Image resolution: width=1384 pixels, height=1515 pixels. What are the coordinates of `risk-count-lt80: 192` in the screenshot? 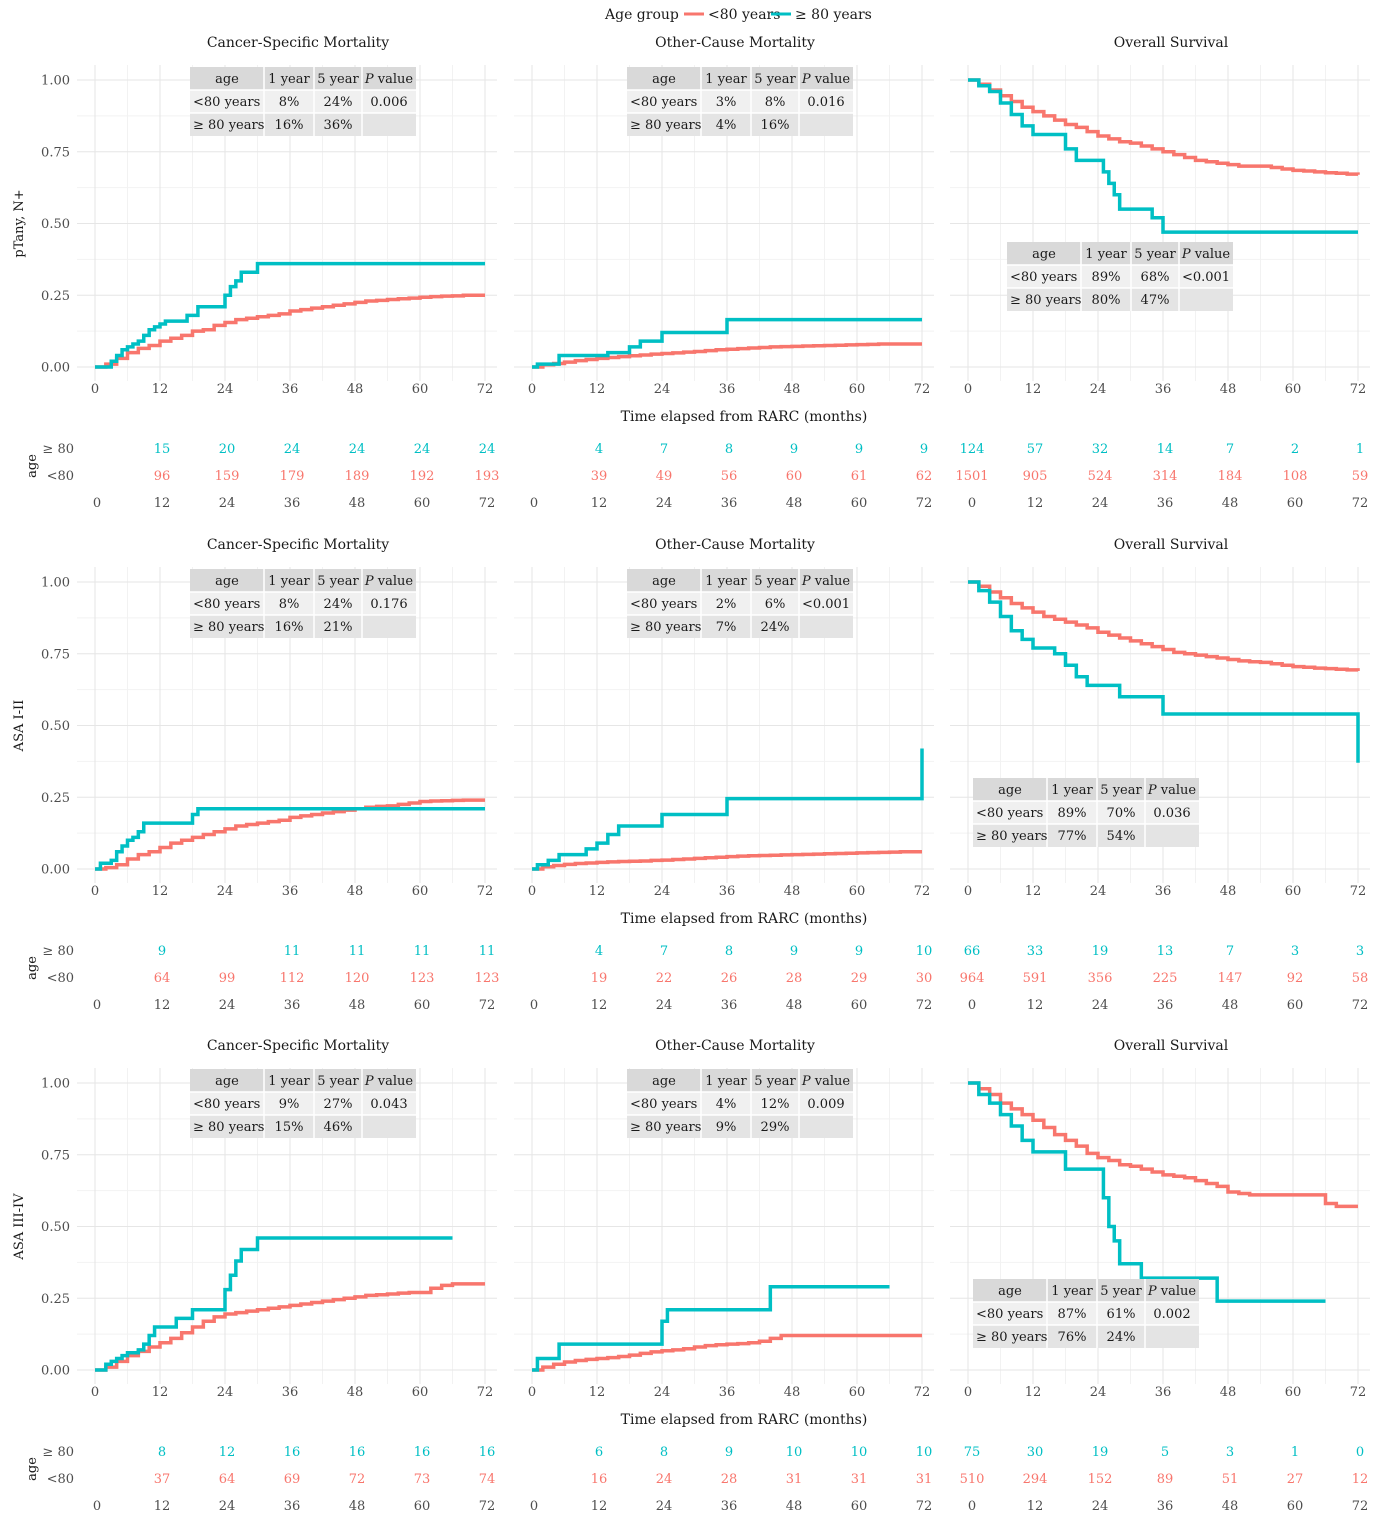 It's located at (422, 476).